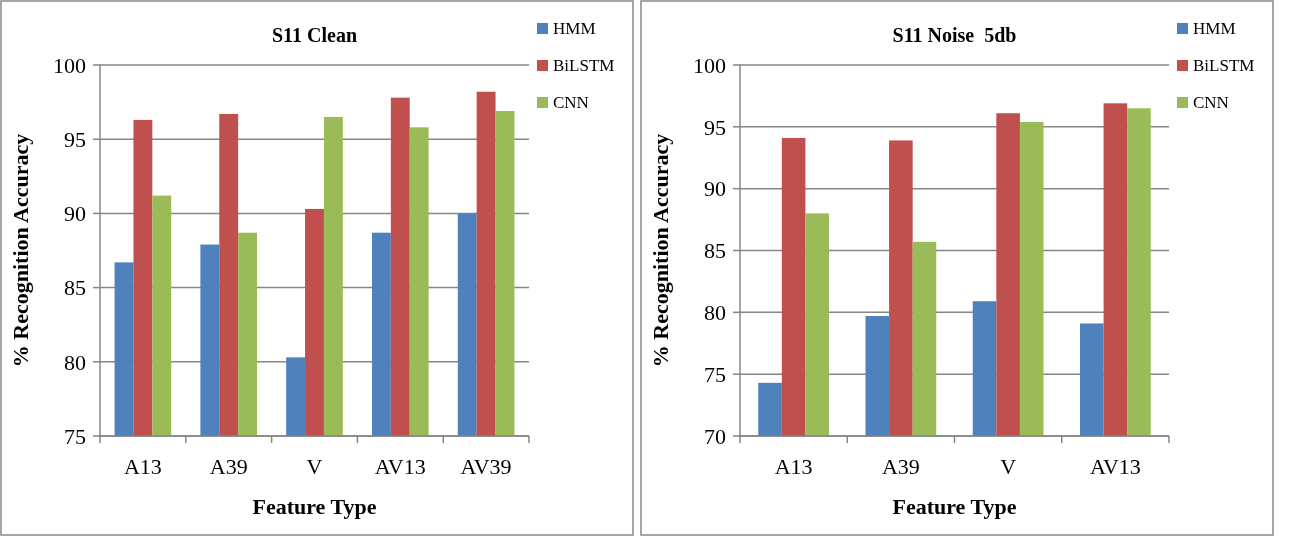 The image size is (1290, 536). Describe the element at coordinates (314, 35) in the screenshot. I see `chart-title: S11 Clean` at that location.